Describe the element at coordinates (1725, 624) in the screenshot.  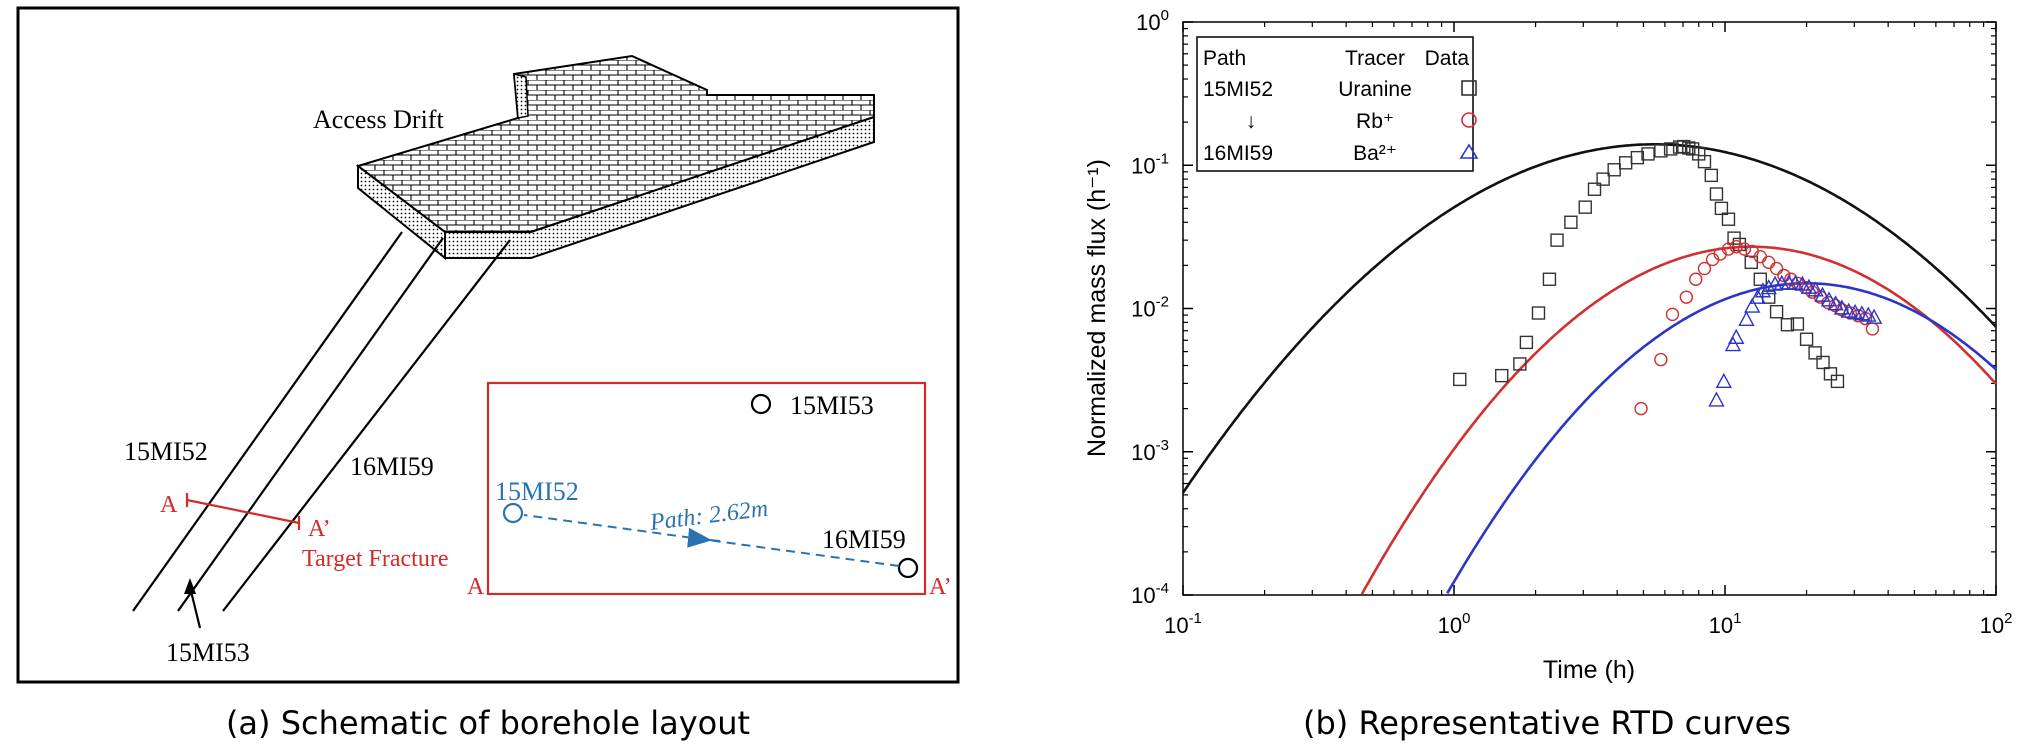
I see `x-tick-label: 10¹` at that location.